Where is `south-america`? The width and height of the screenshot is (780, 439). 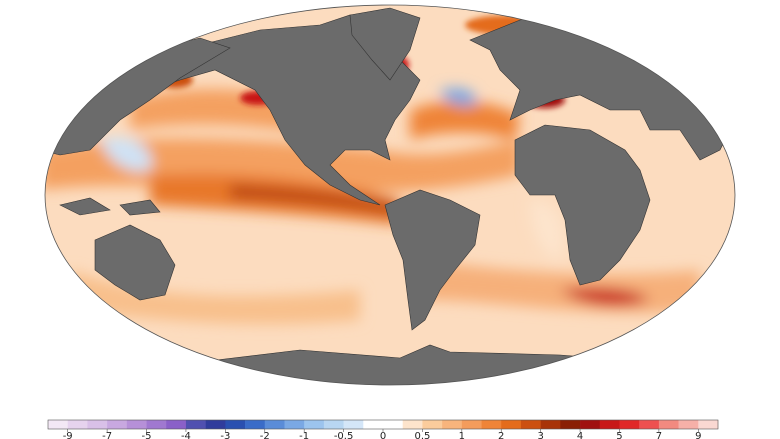
south-america is located at coordinates (432, 260).